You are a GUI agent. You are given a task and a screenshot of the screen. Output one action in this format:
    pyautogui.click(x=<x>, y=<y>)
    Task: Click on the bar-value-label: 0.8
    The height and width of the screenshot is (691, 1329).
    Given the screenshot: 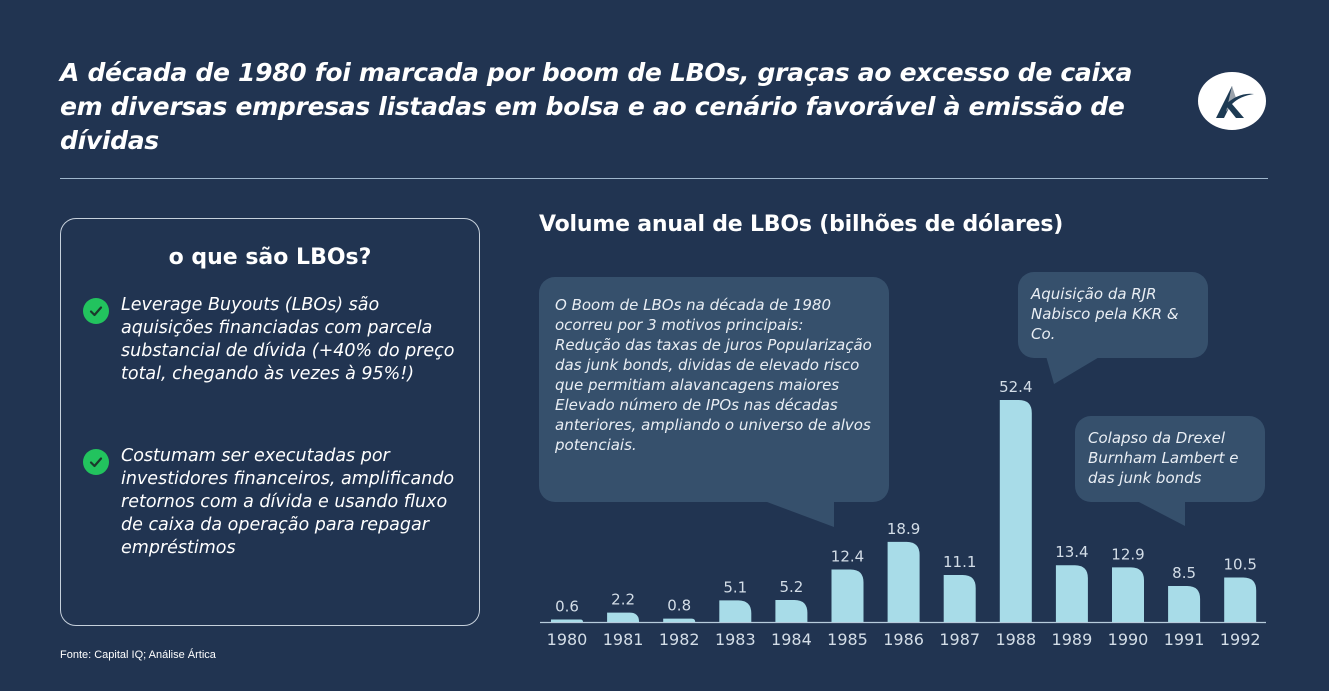 What is the action you would take?
    pyautogui.click(x=679, y=606)
    